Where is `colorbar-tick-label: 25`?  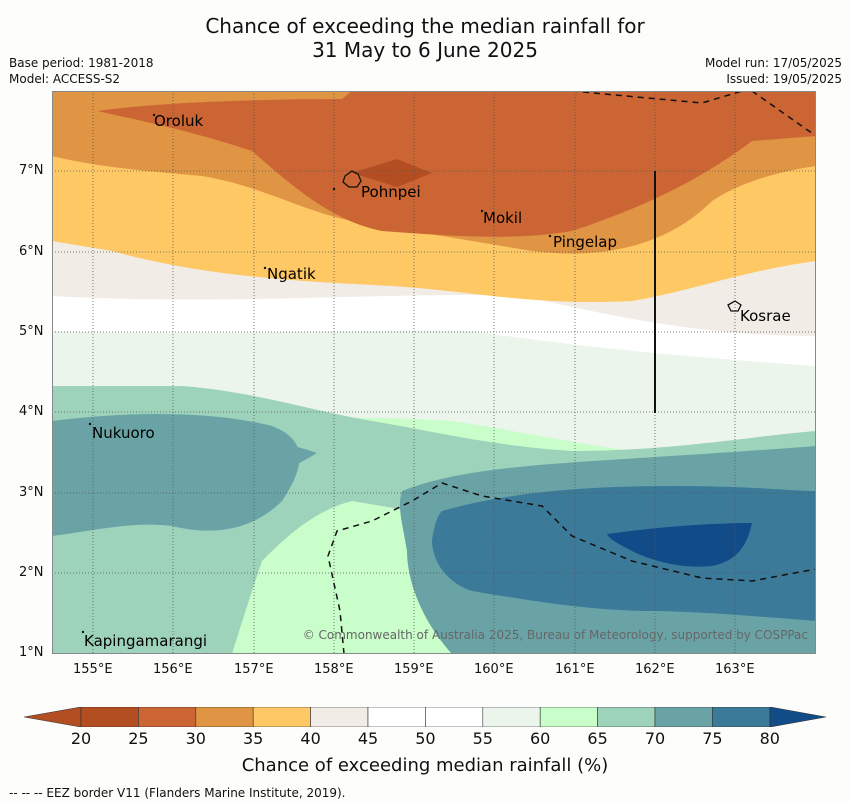 colorbar-tick-label: 25 is located at coordinates (138, 738).